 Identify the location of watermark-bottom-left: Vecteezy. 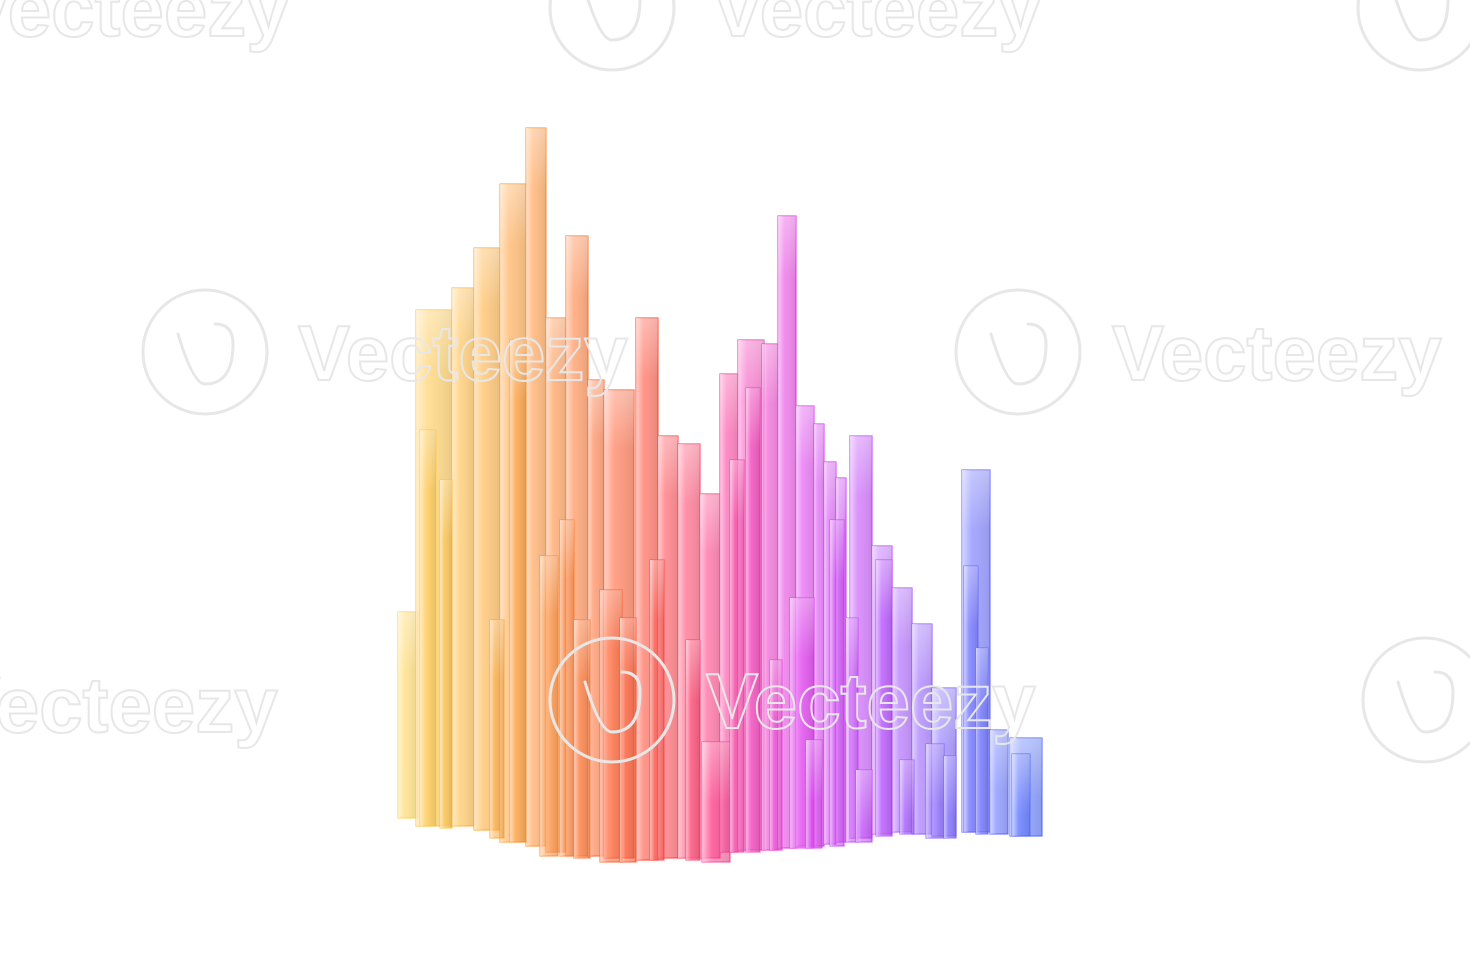
(139, 705).